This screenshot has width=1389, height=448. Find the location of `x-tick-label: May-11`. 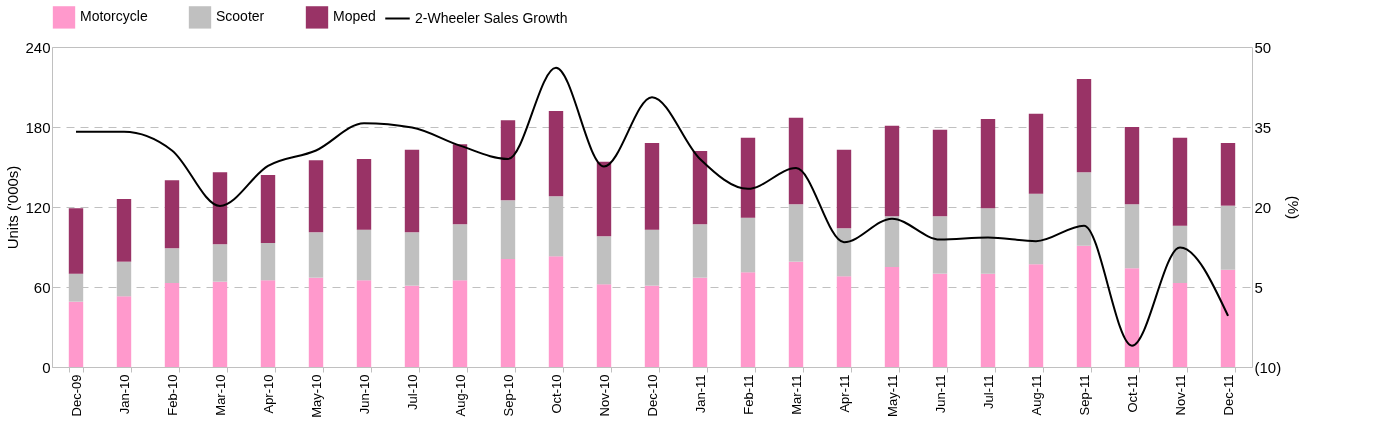

x-tick-label: May-11 is located at coordinates (892, 395).